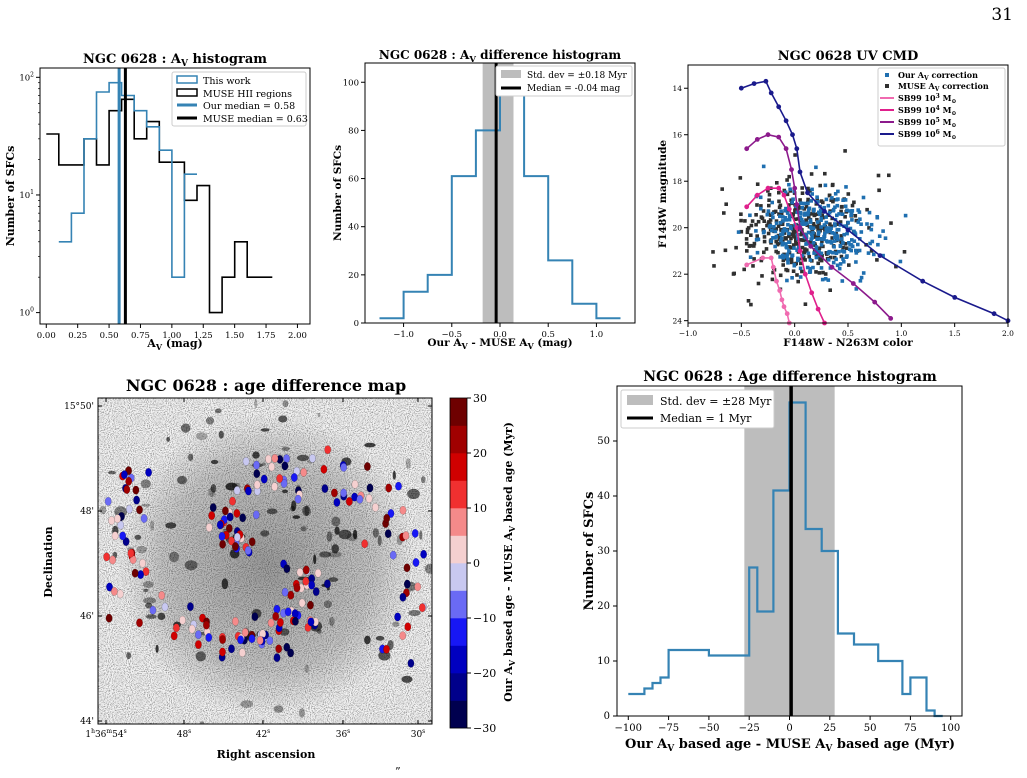 The width and height of the screenshot is (1027, 778). I want to click on legend-swatch-muse, so click(187, 92).